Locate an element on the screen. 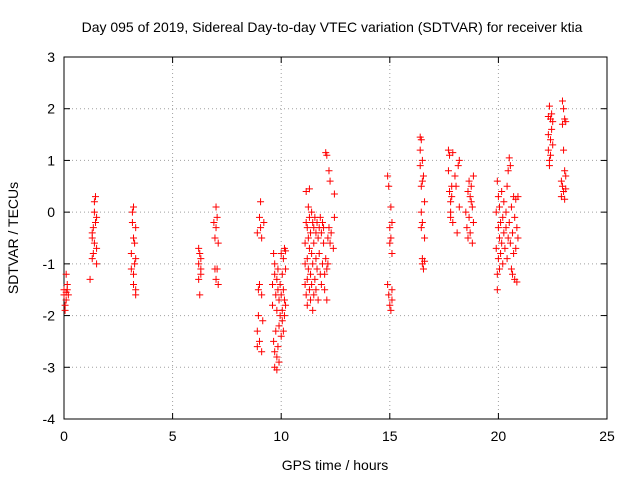  y-tick-label: 0 is located at coordinates (51, 212).